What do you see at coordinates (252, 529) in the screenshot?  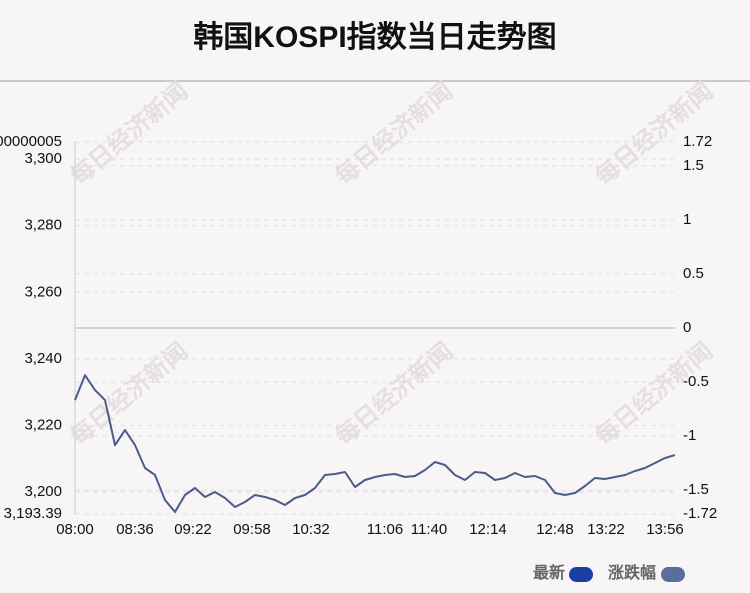 I see `x-tick-label: 09:58` at bounding box center [252, 529].